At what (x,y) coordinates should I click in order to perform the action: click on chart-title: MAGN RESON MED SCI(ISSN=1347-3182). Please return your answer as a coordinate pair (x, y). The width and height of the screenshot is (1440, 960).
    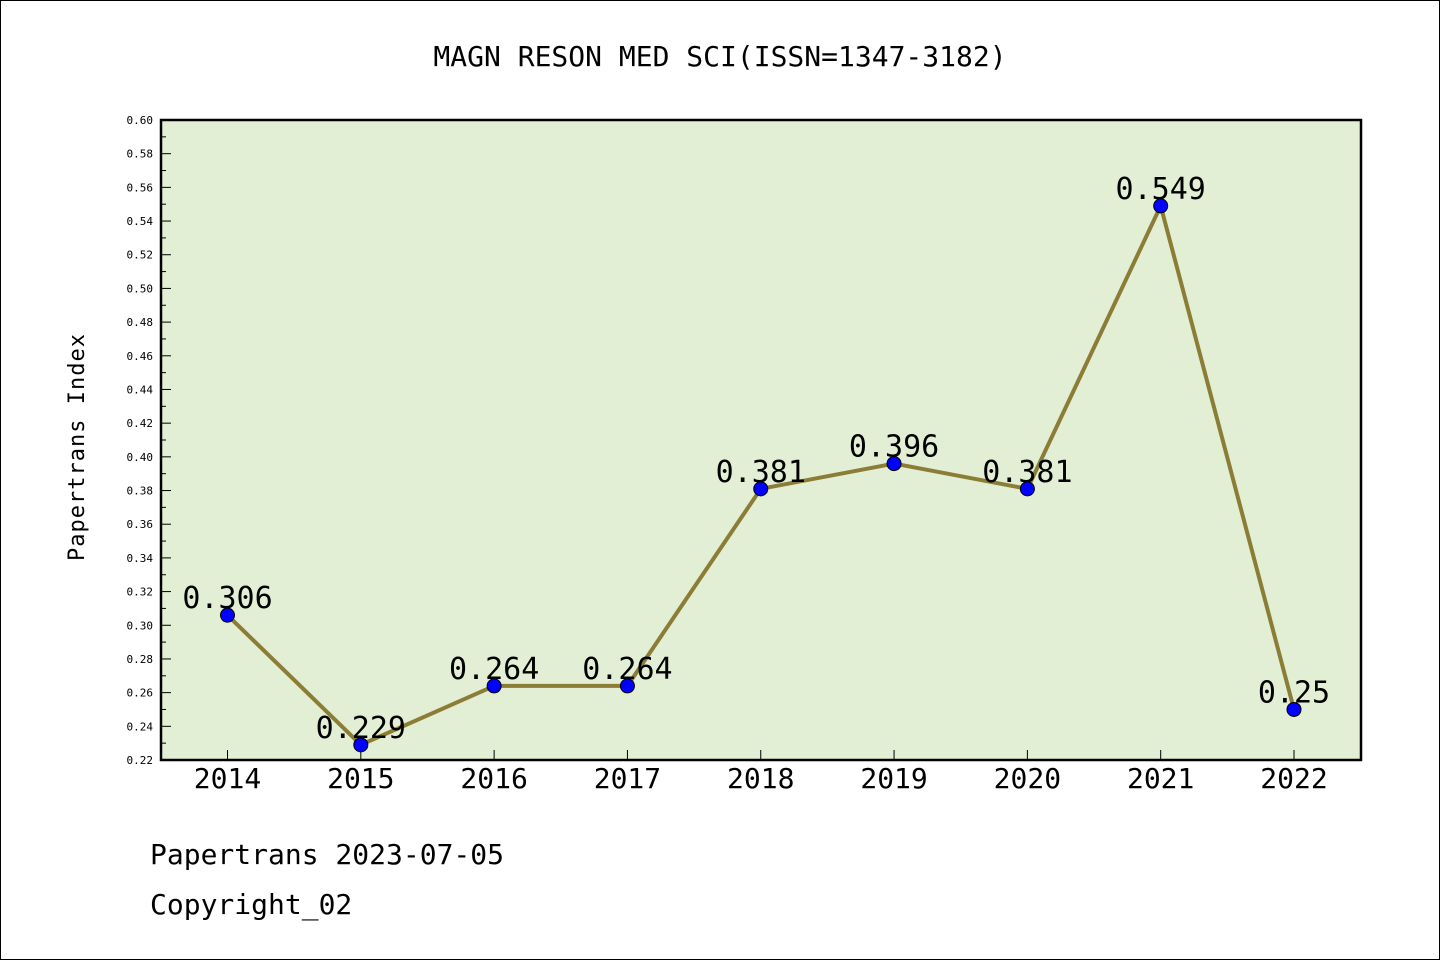
    Looking at the image, I should click on (719, 56).